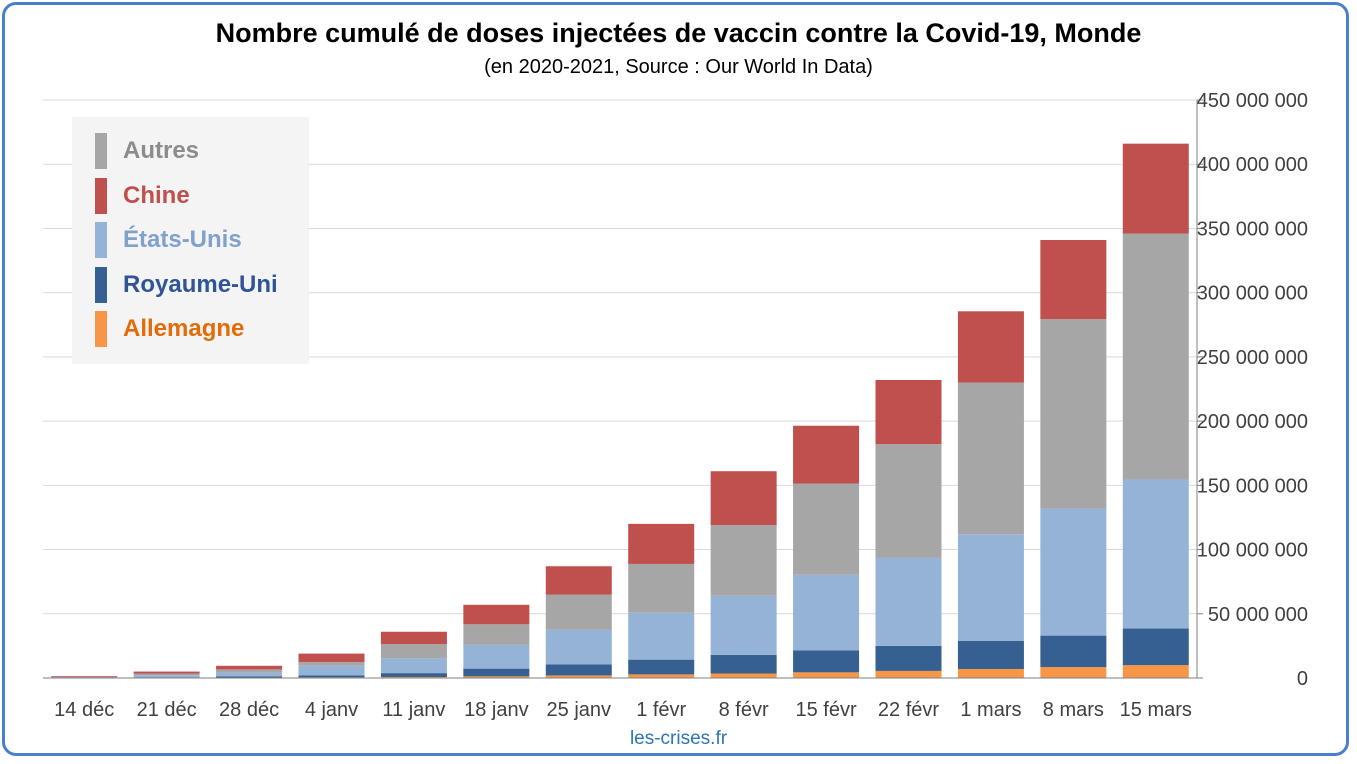 Image resolution: width=1357 pixels, height=764 pixels. I want to click on x-tick-label: 18 janv, so click(496, 710).